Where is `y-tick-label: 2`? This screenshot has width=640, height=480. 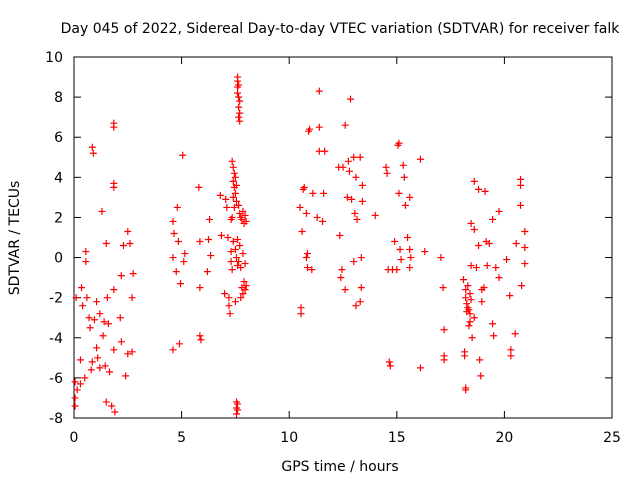 y-tick-label: 2 is located at coordinates (58, 218).